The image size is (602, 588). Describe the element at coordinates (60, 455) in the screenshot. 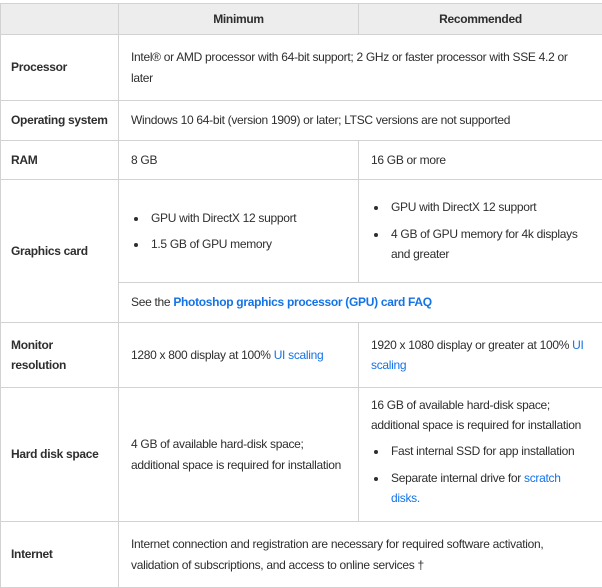

I see `row-label-hard-disk-space: Hard disk space` at that location.